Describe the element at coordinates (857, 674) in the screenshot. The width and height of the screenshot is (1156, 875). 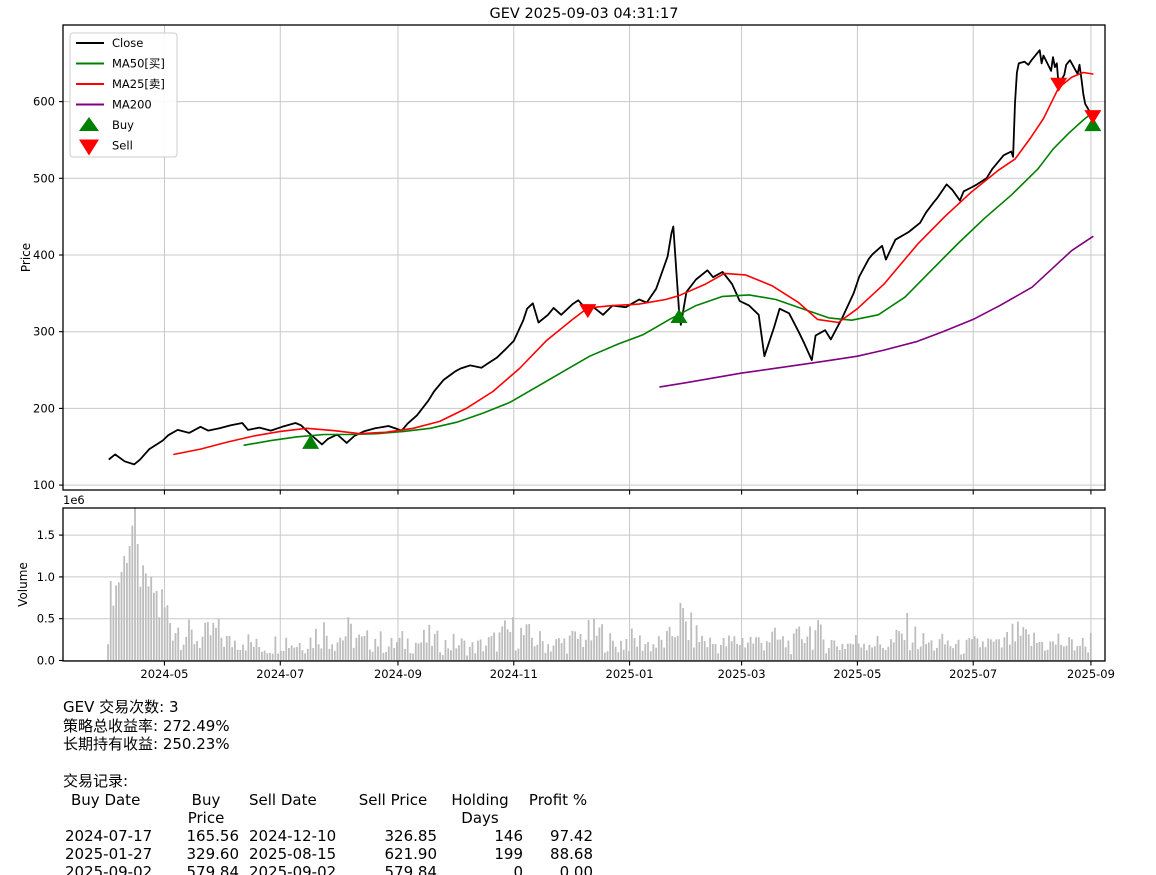
I see `svg-text: 2025-05` at that location.